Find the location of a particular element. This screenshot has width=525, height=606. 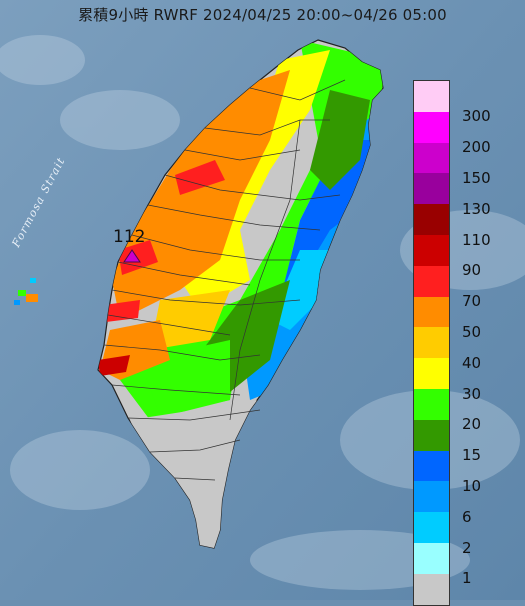

color-legend is located at coordinates (431, 343).